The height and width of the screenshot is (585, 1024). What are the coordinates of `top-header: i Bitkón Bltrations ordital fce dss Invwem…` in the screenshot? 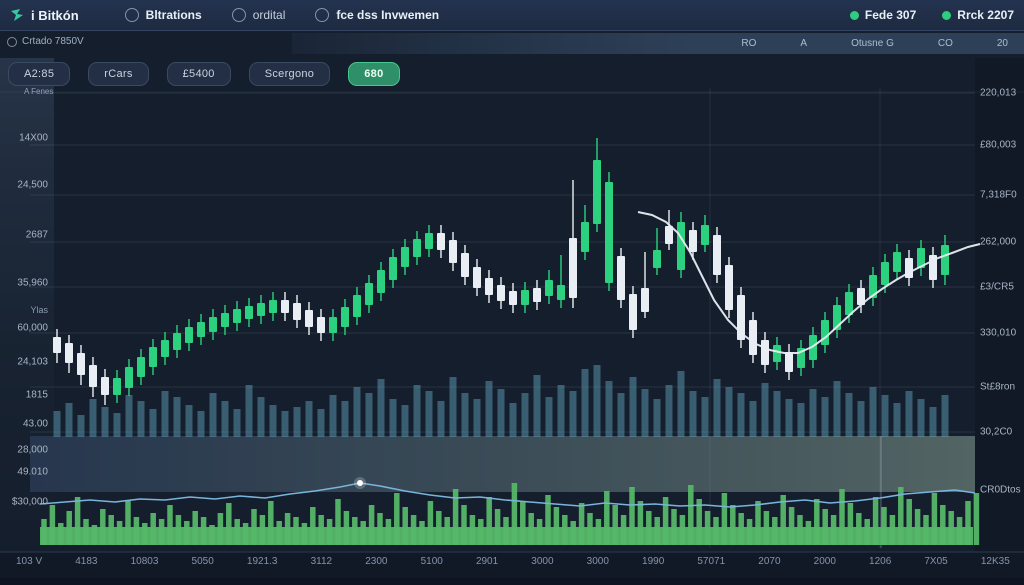 It's located at (512, 15).